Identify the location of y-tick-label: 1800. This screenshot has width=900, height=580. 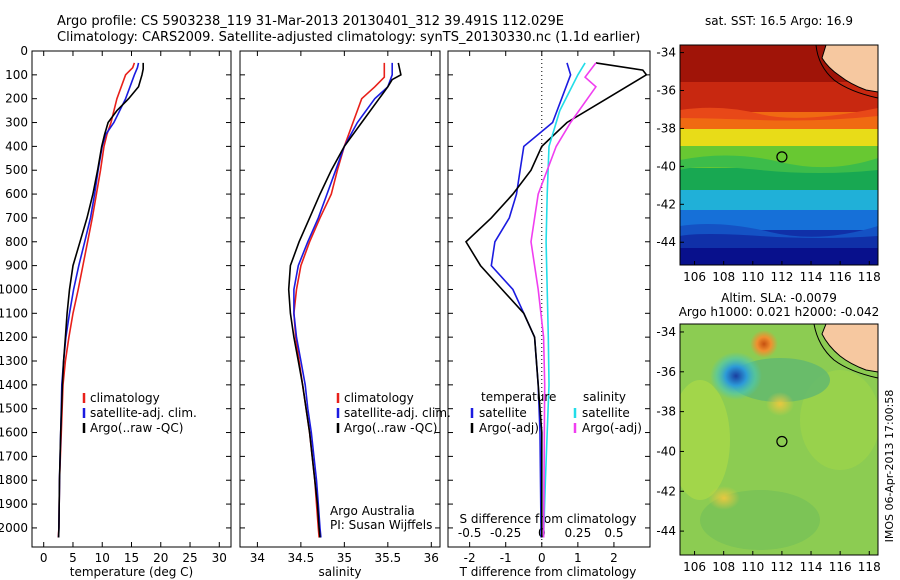
(14, 480).